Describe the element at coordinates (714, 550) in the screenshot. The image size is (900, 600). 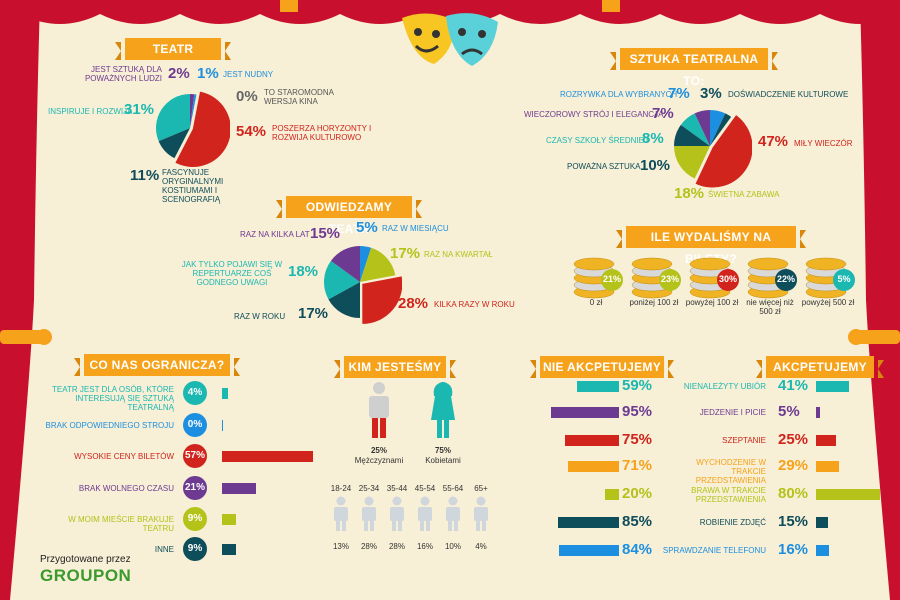
I see `akc-label-6: SPRAWDZANIE TELEFONU` at that location.